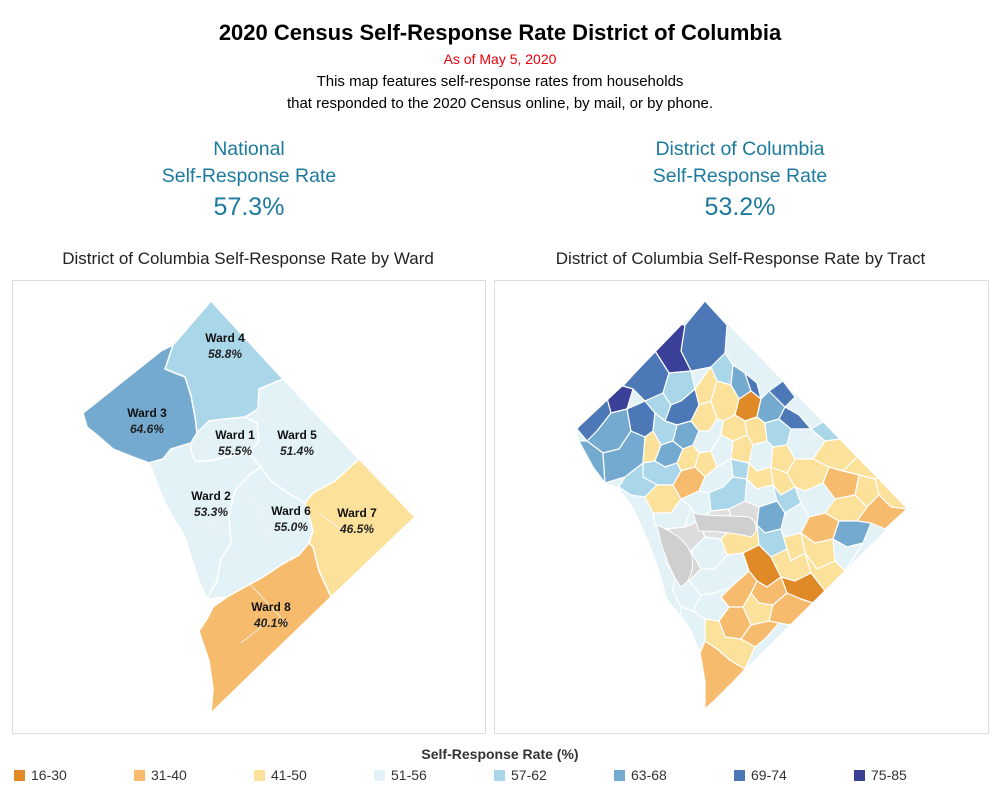  I want to click on legend-item: 63-68, so click(640, 775).